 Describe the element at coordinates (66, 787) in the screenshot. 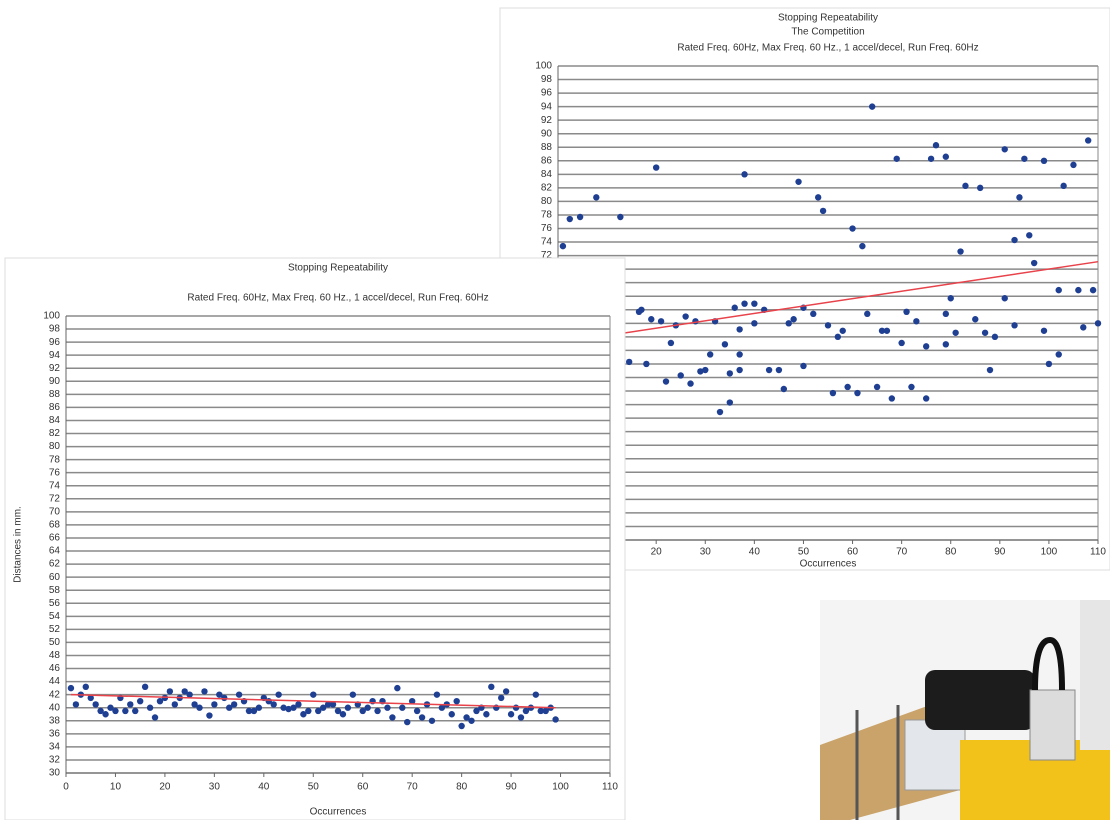

I see `x-tick-label: 0` at that location.